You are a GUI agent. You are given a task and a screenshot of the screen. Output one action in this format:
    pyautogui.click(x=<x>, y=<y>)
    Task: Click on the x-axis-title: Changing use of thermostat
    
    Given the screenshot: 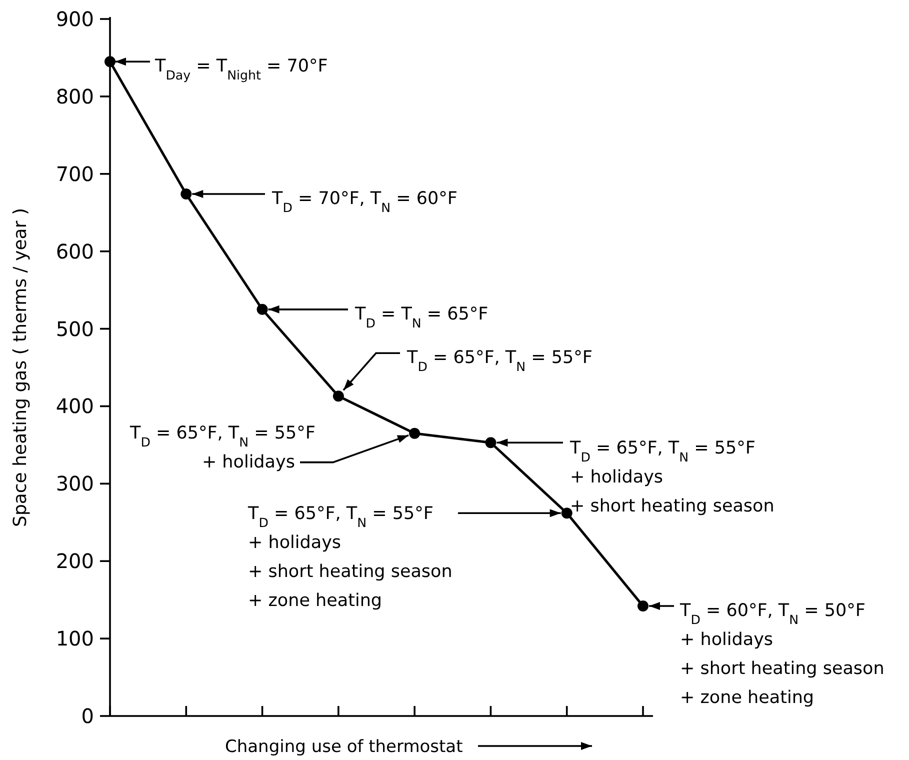 What is the action you would take?
    pyautogui.click(x=344, y=747)
    